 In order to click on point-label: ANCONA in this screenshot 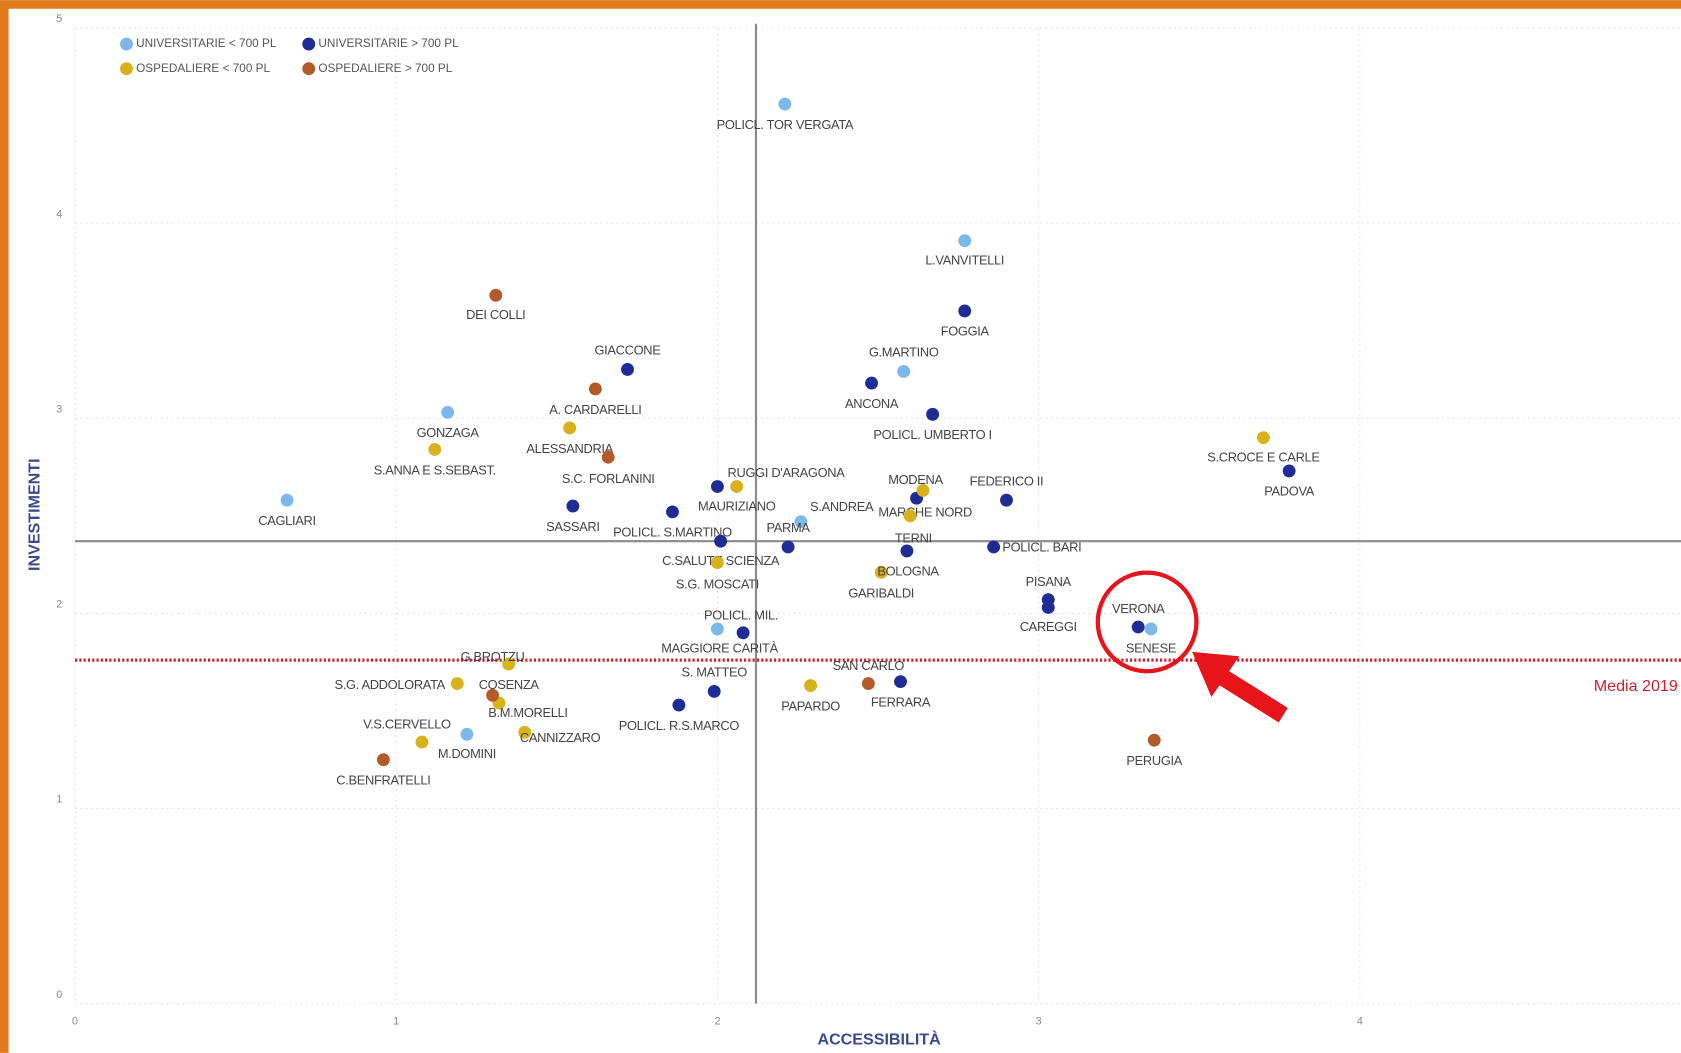, I will do `click(872, 403)`.